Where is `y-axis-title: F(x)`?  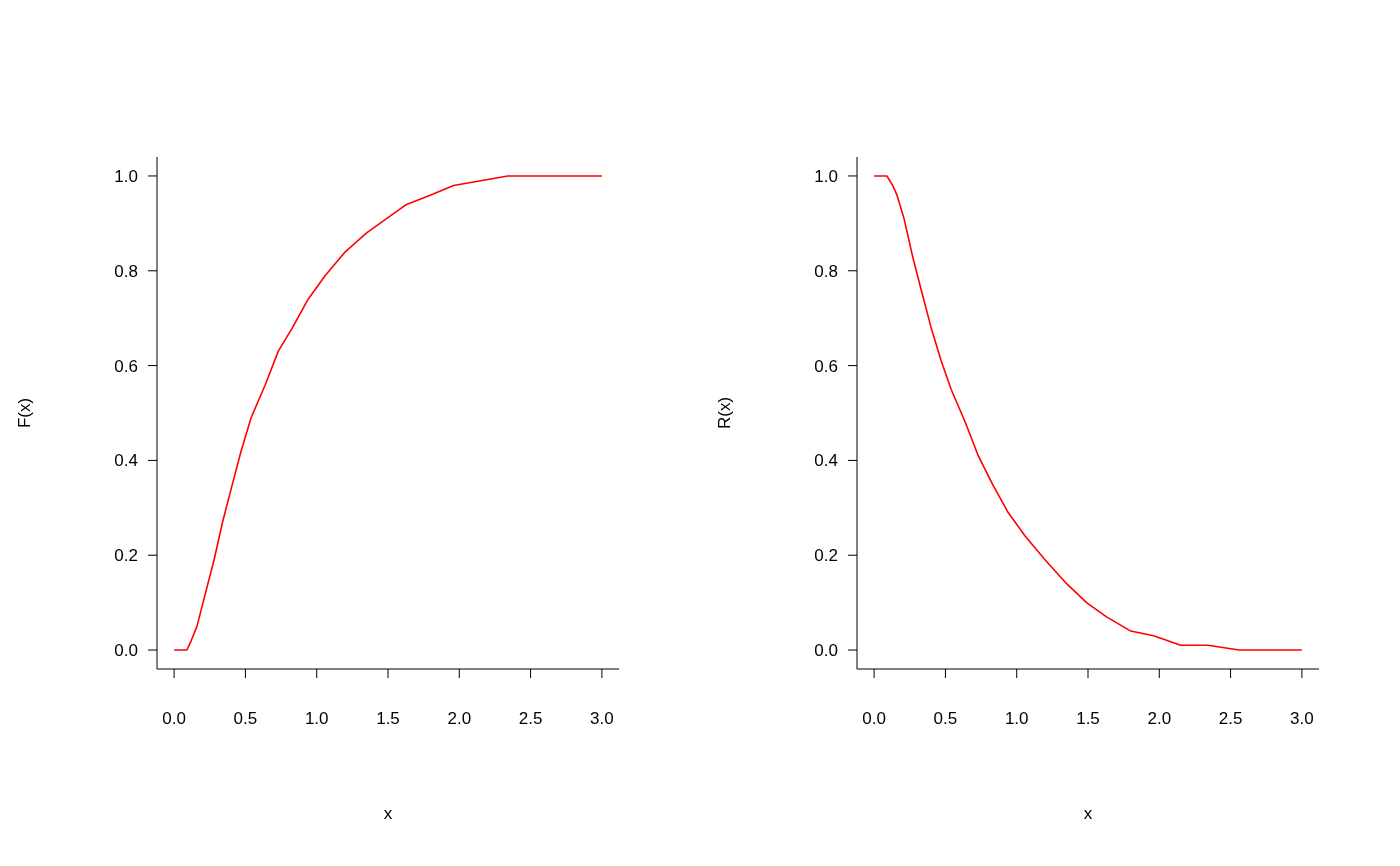
y-axis-title: F(x) is located at coordinates (25, 413).